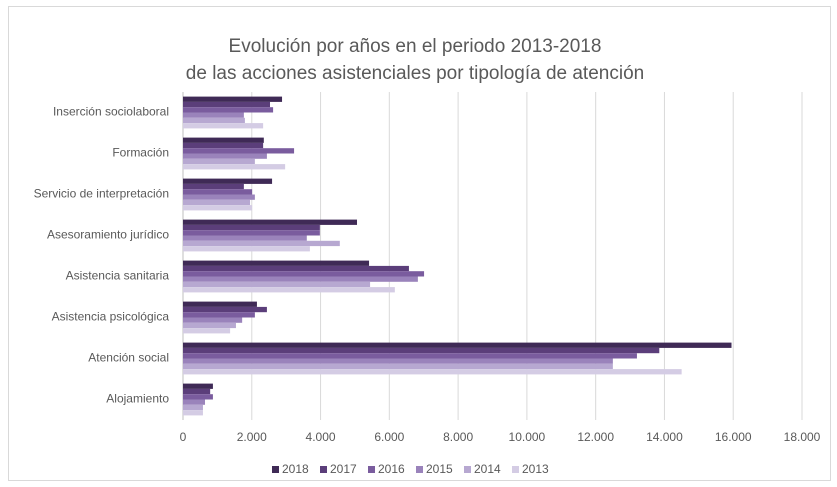  What do you see at coordinates (295, 469) in the screenshot?
I see `legend-label: 2018` at bounding box center [295, 469].